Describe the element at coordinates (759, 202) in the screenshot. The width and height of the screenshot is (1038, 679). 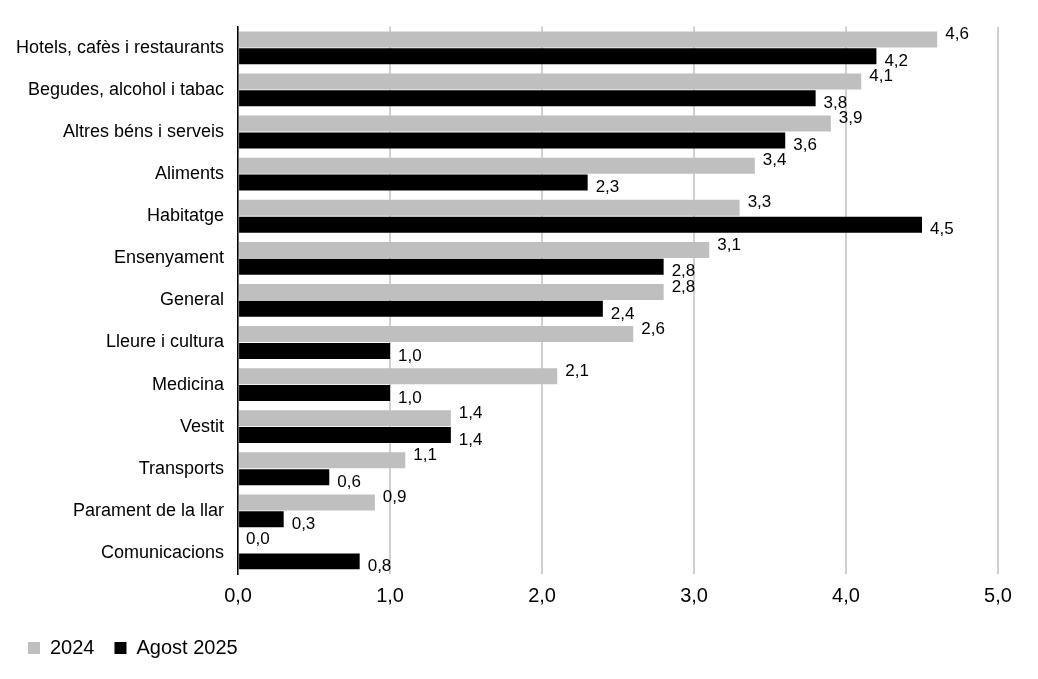
I see `data-label: 3,3` at that location.